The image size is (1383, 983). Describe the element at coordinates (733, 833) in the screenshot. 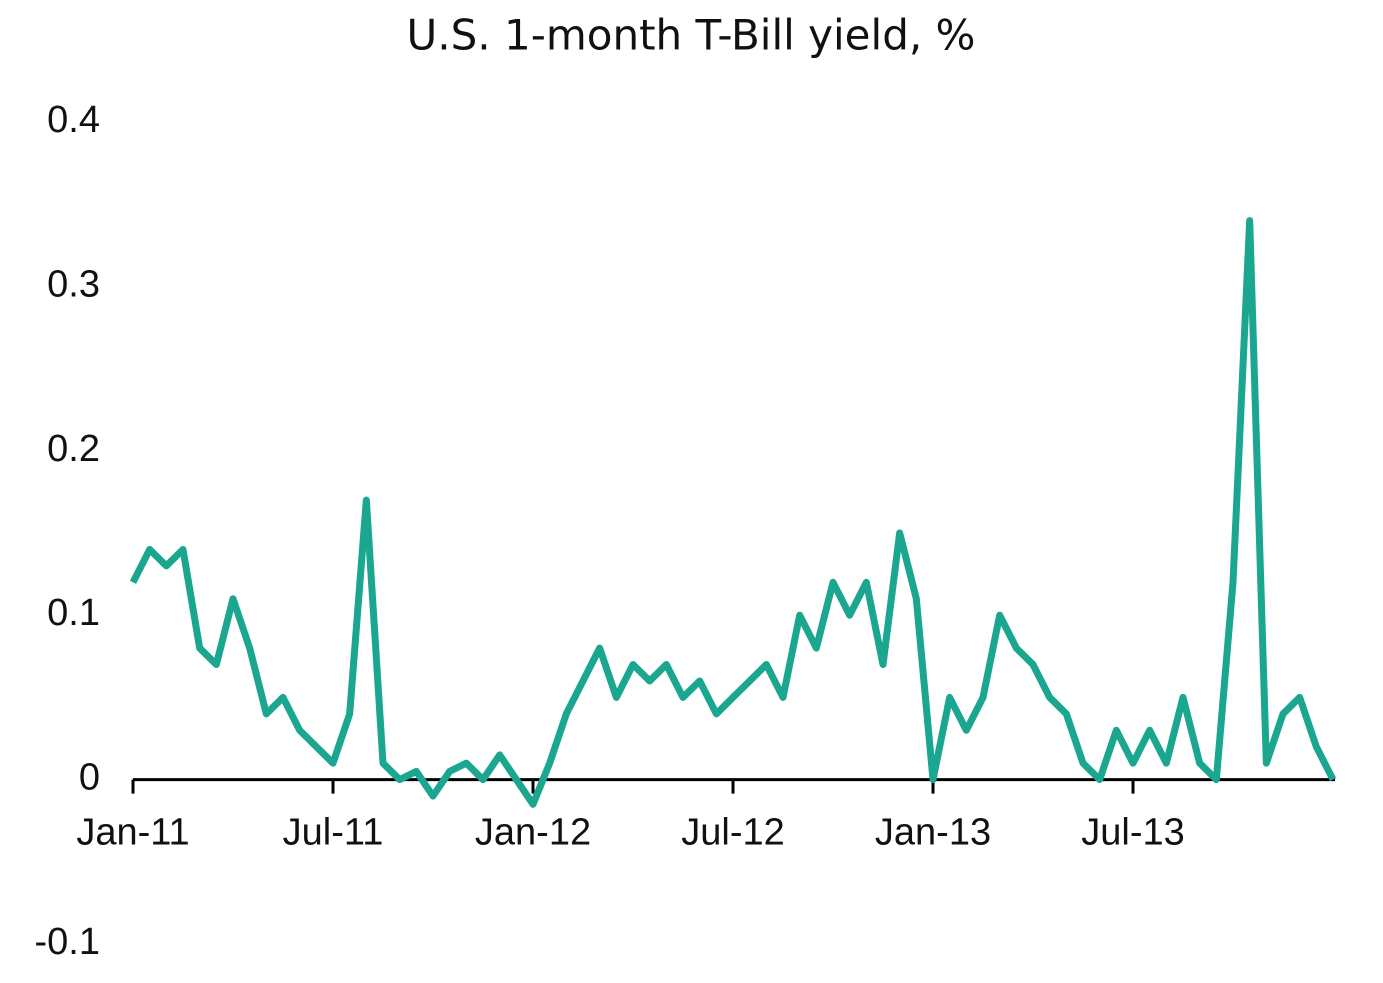

I see `x-tick-label: Jul-12` at that location.